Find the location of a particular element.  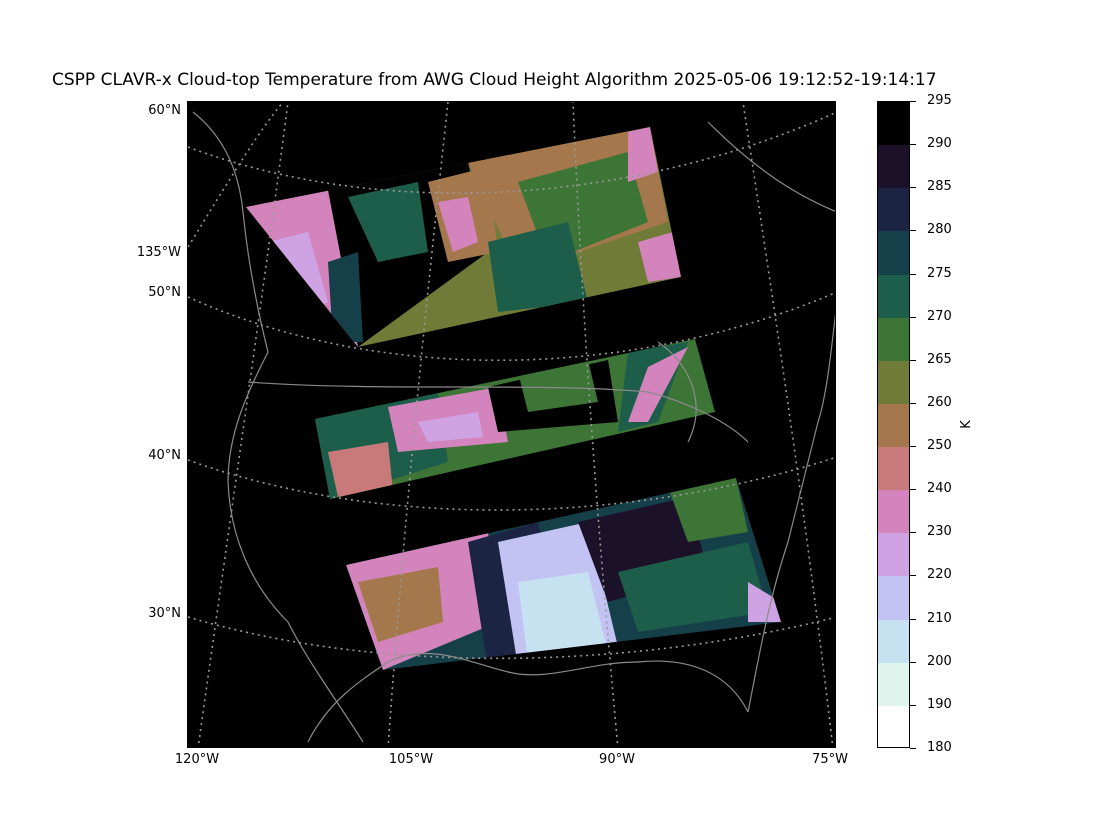

colorbar-tick-label: 230 is located at coordinates (939, 532).